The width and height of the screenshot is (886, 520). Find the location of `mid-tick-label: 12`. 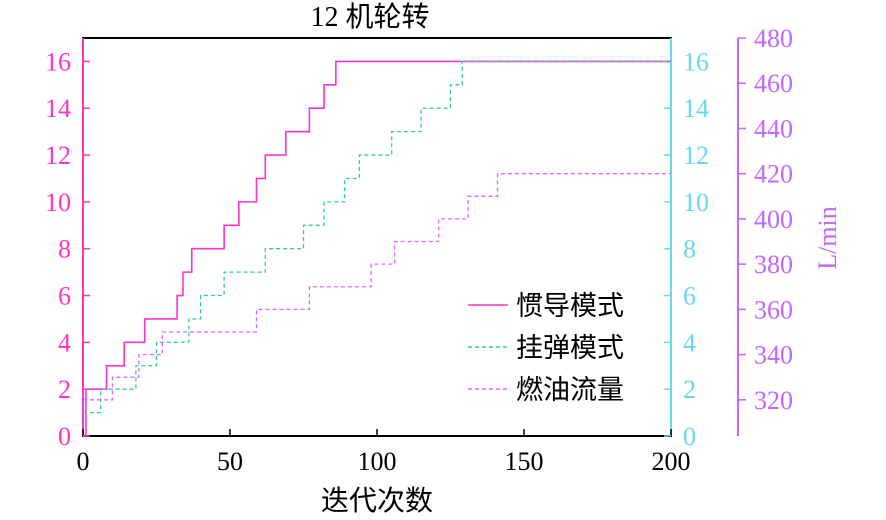

mid-tick-label: 12 is located at coordinates (696, 155).